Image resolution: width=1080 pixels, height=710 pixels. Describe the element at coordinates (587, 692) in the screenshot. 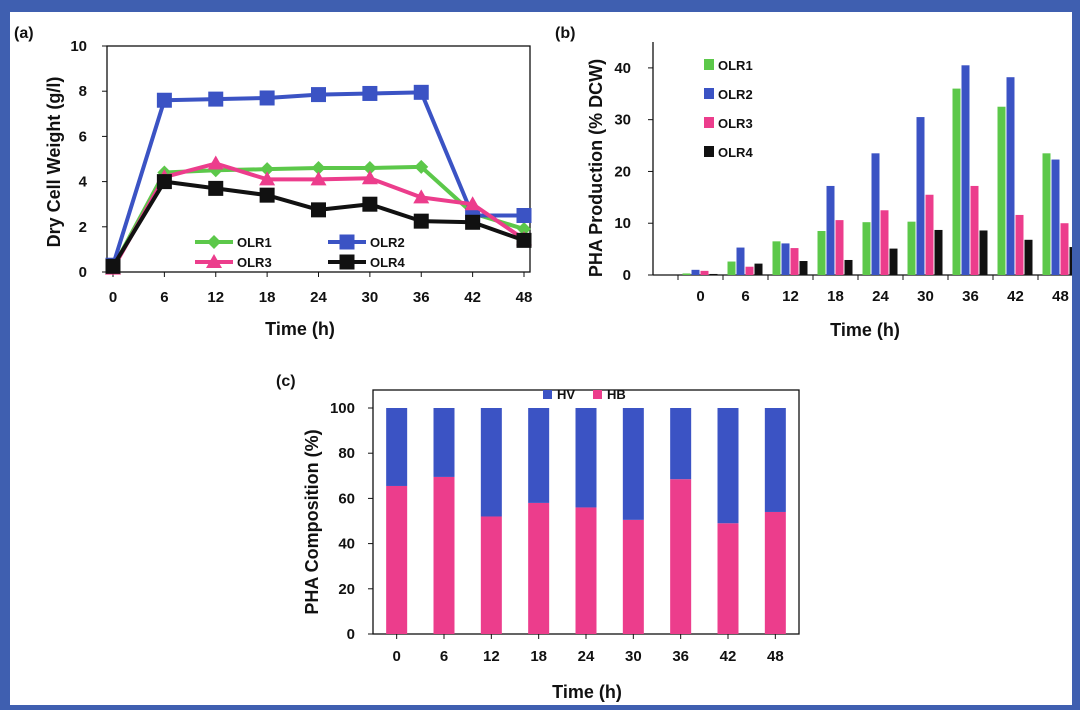

I see `panel-c-x-title: Time (h)` at that location.